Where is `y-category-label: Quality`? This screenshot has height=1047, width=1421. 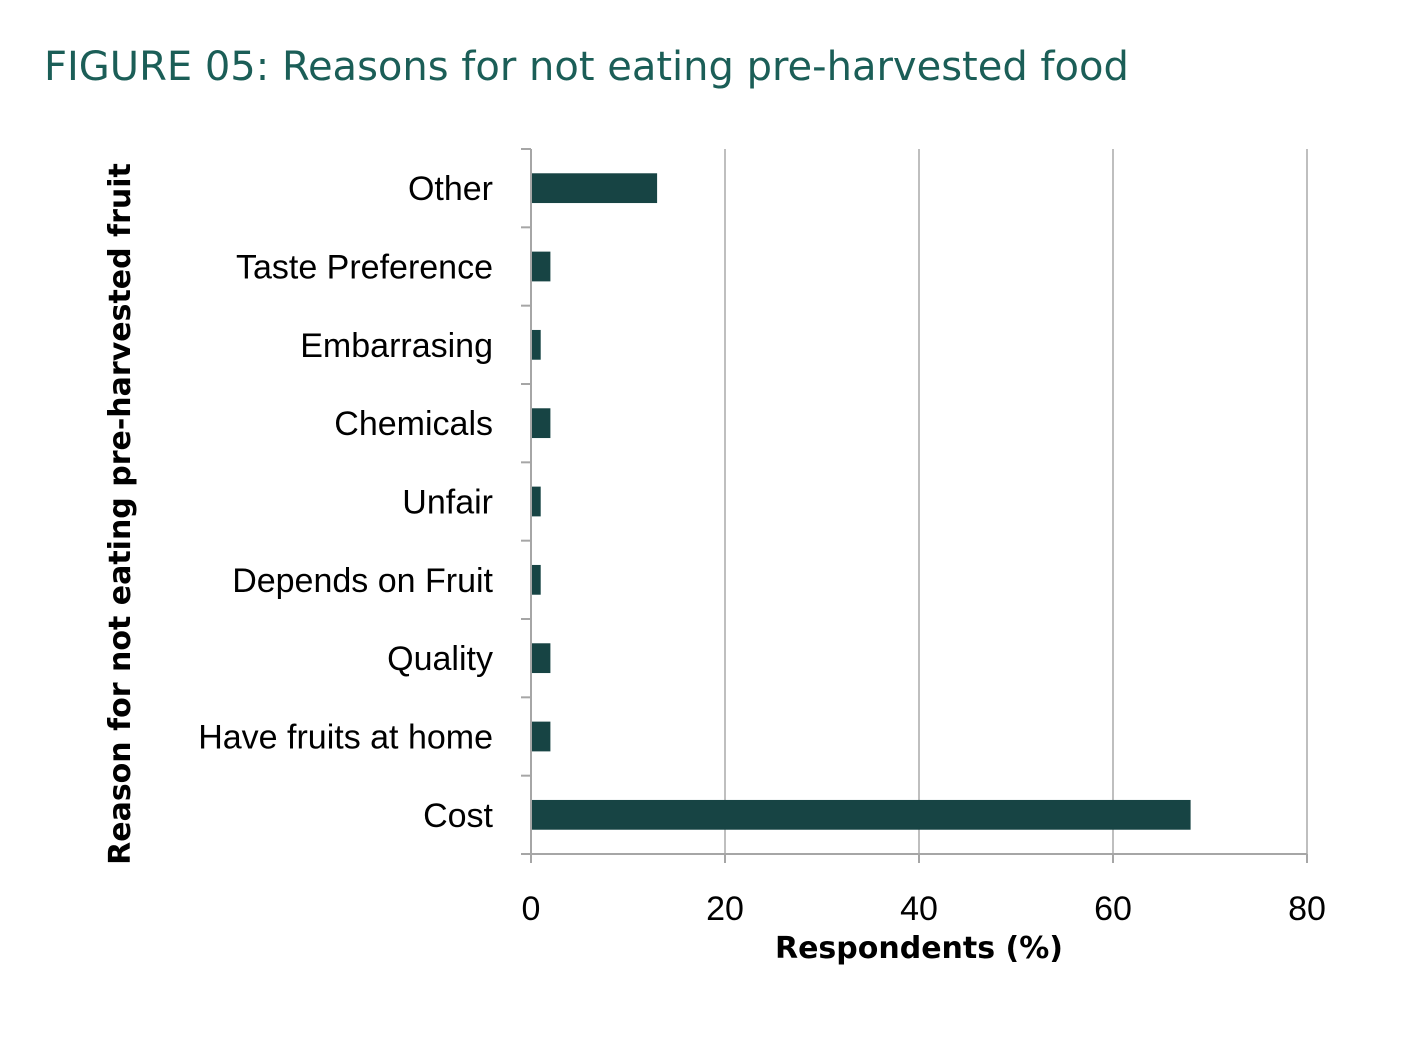 y-category-label: Quality is located at coordinates (440, 659).